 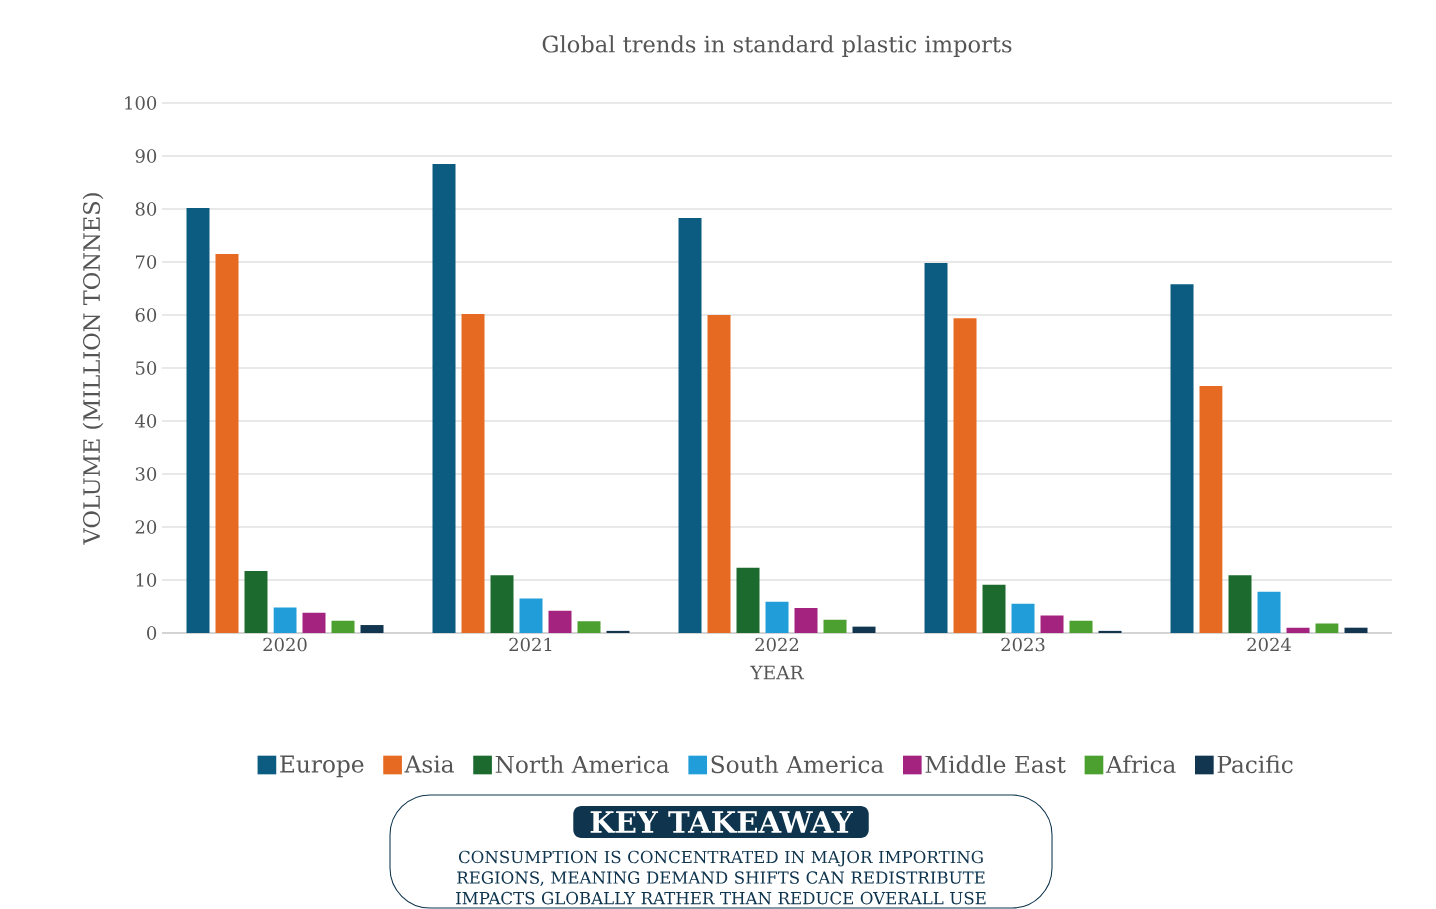 I want to click on y-tick-label: 0, so click(x=152, y=633).